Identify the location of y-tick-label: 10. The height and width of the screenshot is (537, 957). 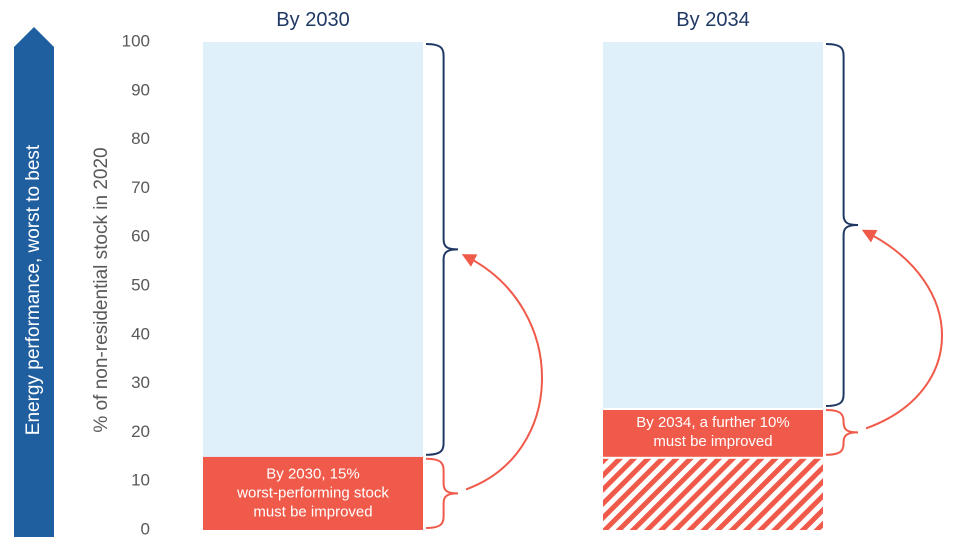
(140, 480).